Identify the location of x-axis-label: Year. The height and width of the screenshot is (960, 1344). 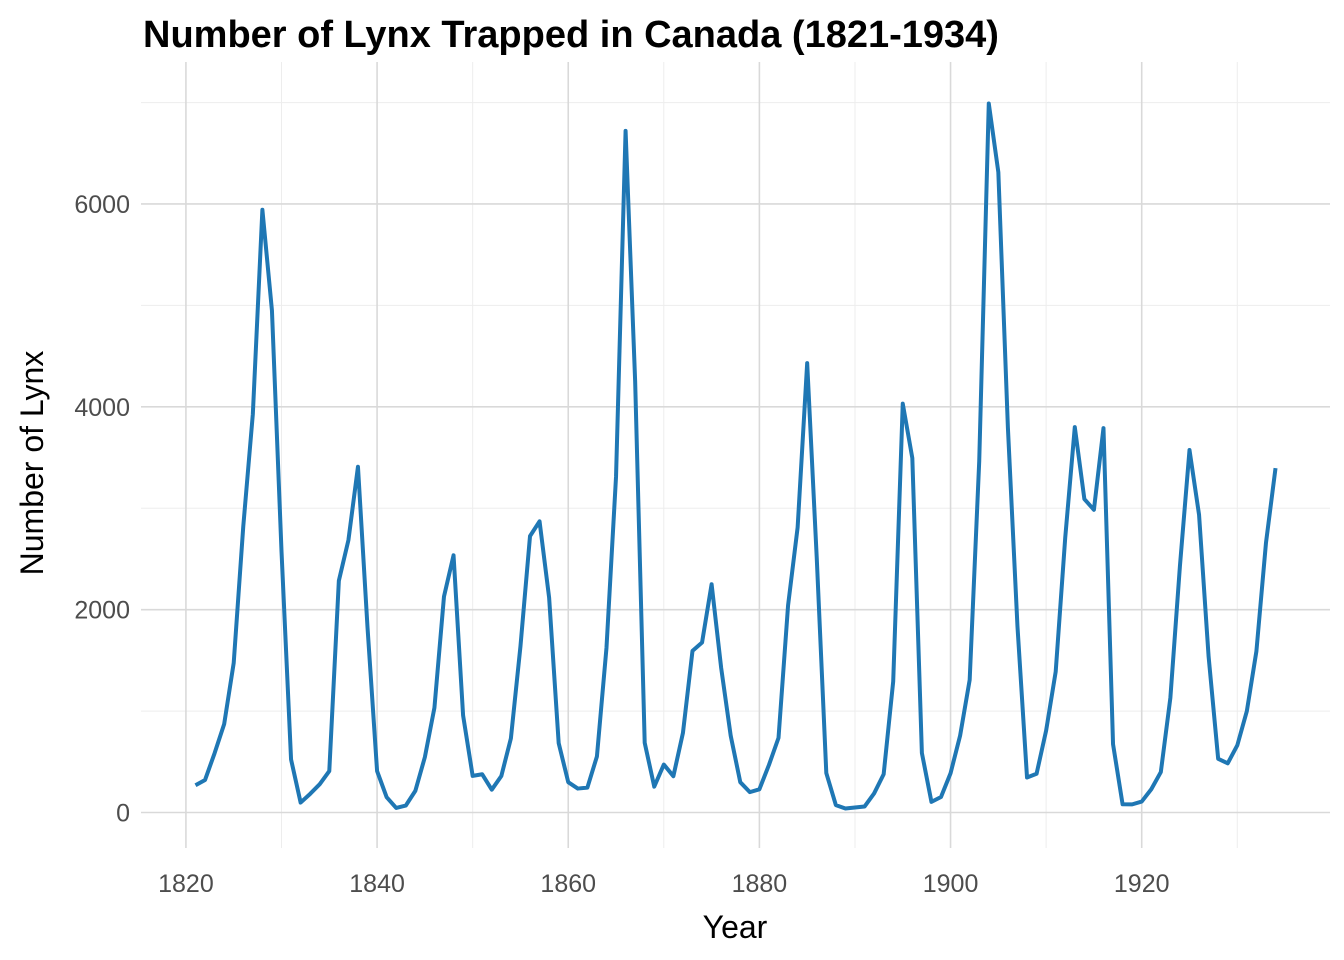
(735, 927).